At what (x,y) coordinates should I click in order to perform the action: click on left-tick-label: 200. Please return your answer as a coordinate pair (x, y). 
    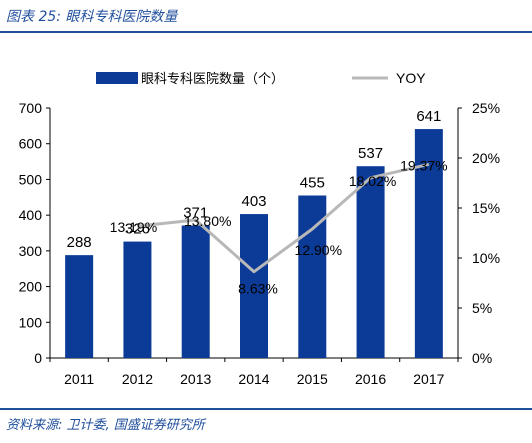
    Looking at the image, I should click on (31, 287).